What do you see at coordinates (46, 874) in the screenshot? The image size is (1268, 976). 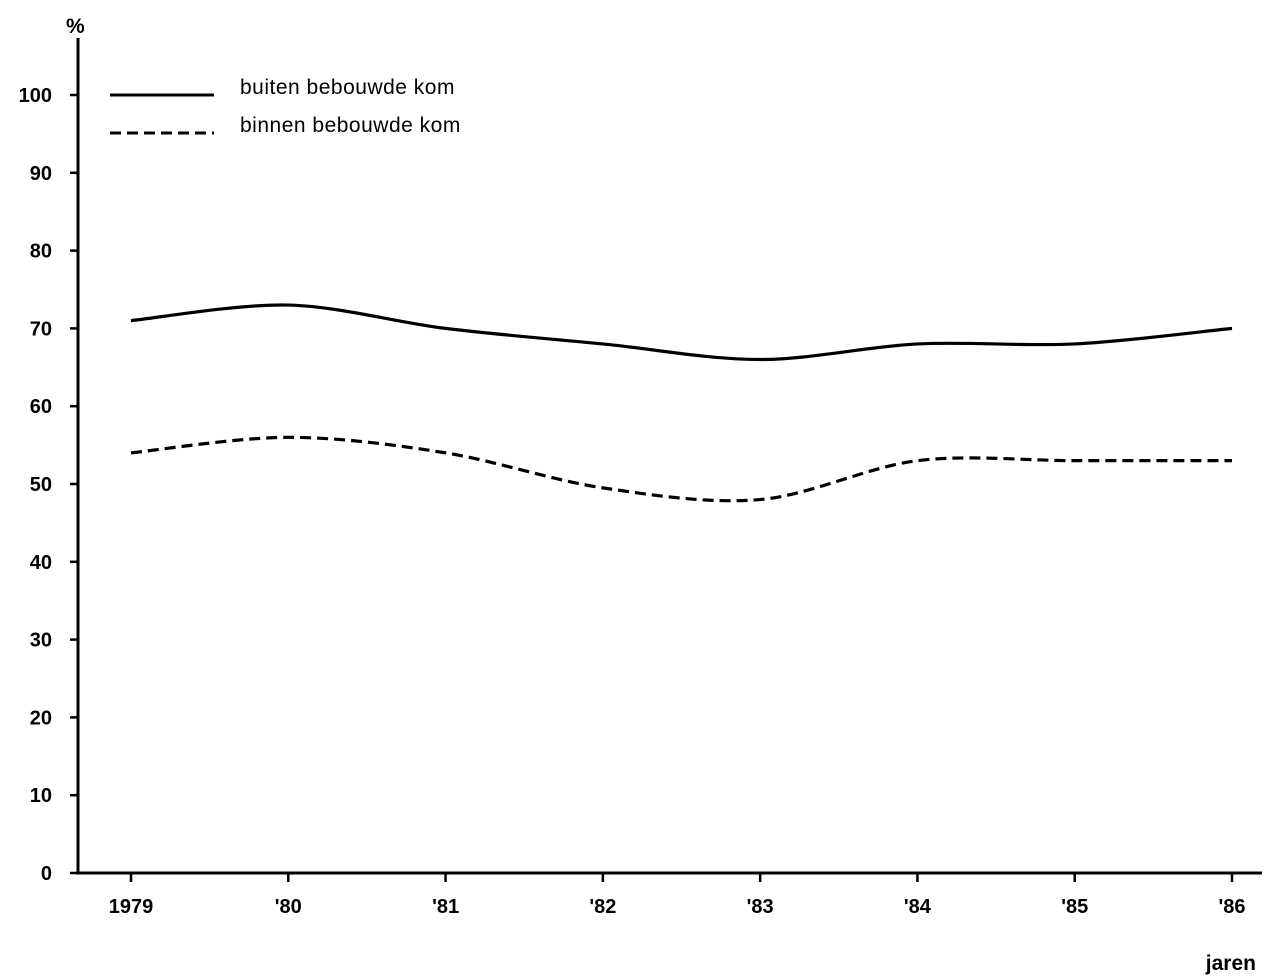 I see `y-tick-label: 0` at bounding box center [46, 874].